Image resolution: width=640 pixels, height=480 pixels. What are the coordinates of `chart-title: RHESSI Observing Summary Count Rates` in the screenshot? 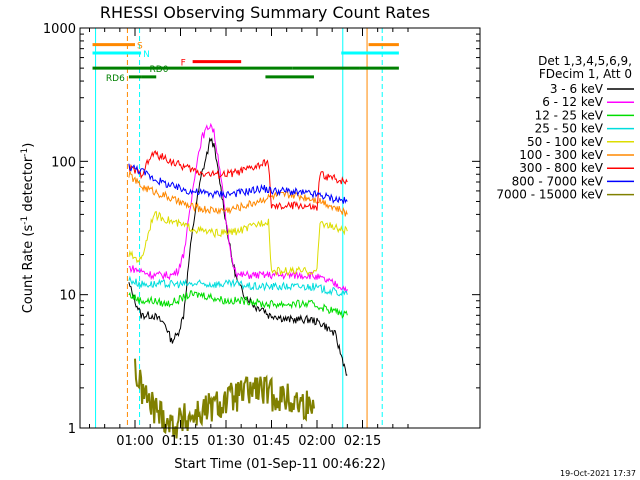 It's located at (265, 12).